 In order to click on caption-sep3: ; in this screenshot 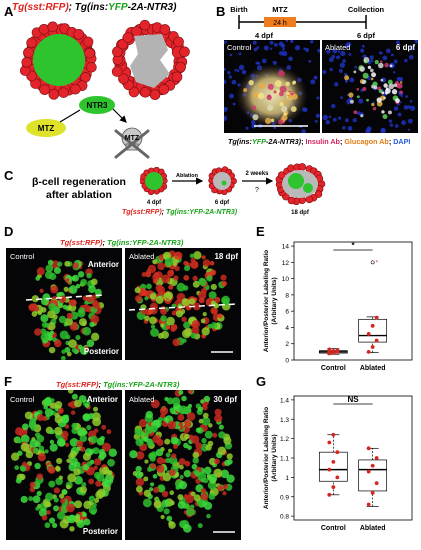, I will do `click(391, 141)`.